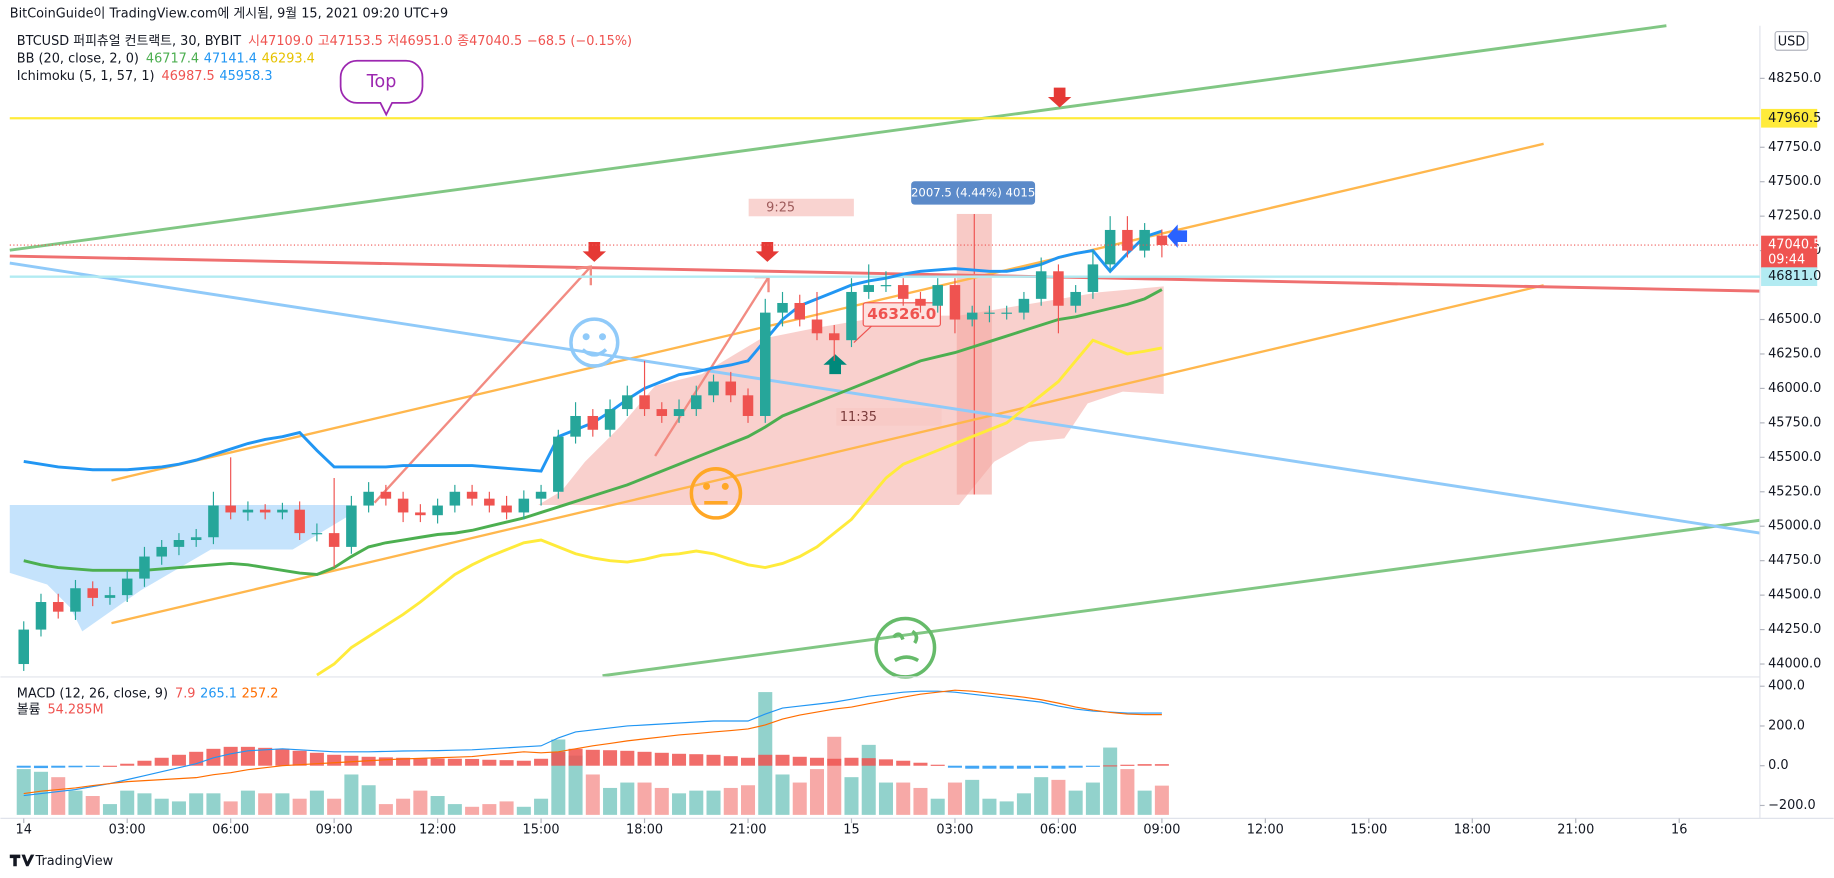  What do you see at coordinates (1794, 491) in the screenshot?
I see `y-tick-label: 45250.0` at bounding box center [1794, 491].